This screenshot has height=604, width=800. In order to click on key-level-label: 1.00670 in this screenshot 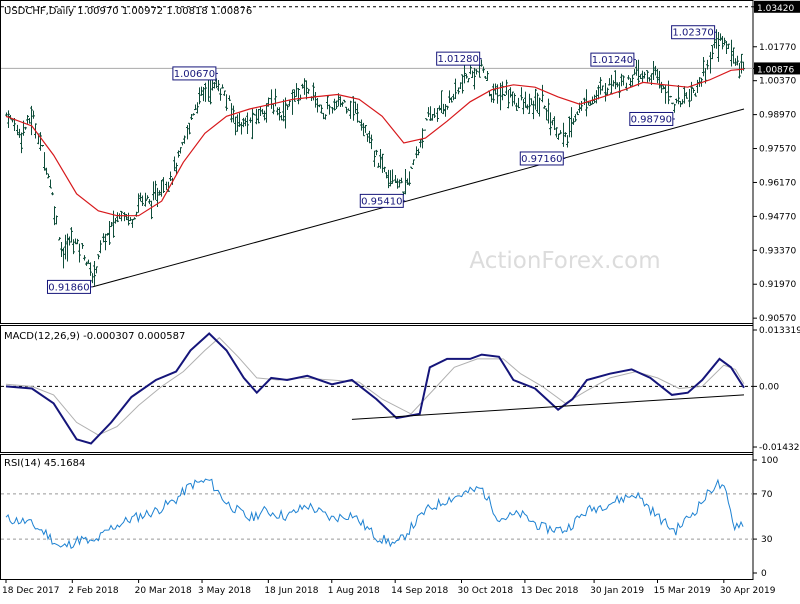, I will do `click(195, 73)`.